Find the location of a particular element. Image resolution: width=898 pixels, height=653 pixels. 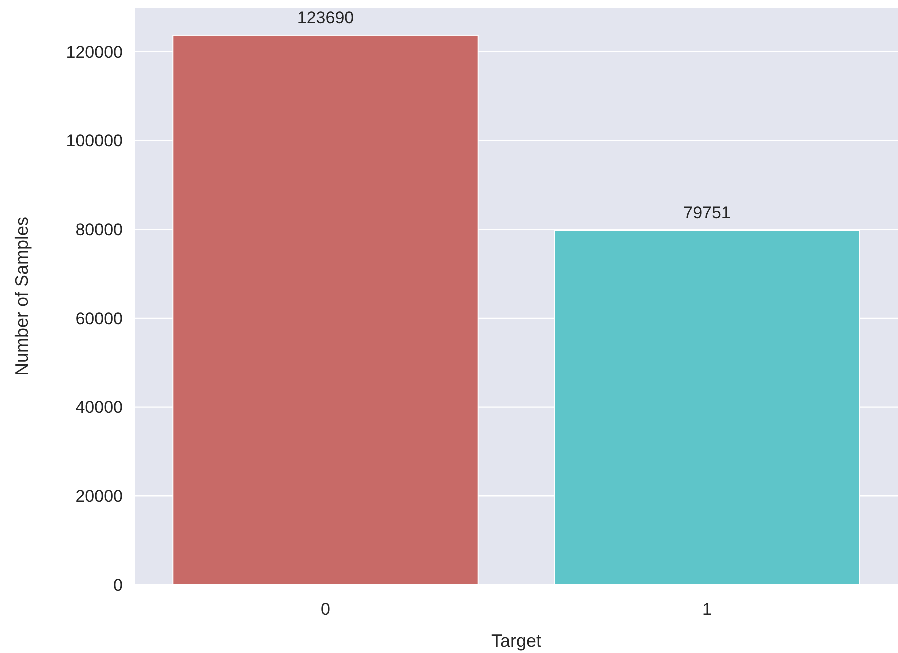

y-tick-label: 40000 is located at coordinates (99, 408).